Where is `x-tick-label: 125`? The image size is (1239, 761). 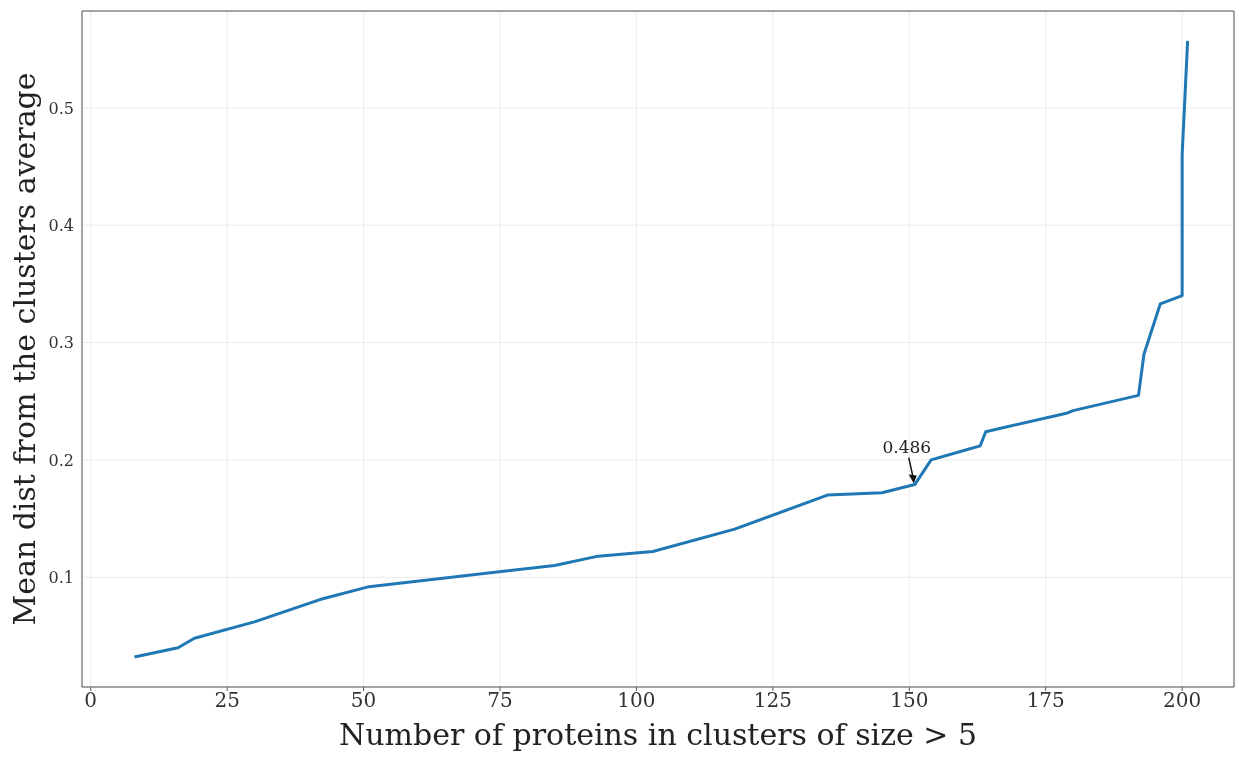
x-tick-label: 125 is located at coordinates (772, 700).